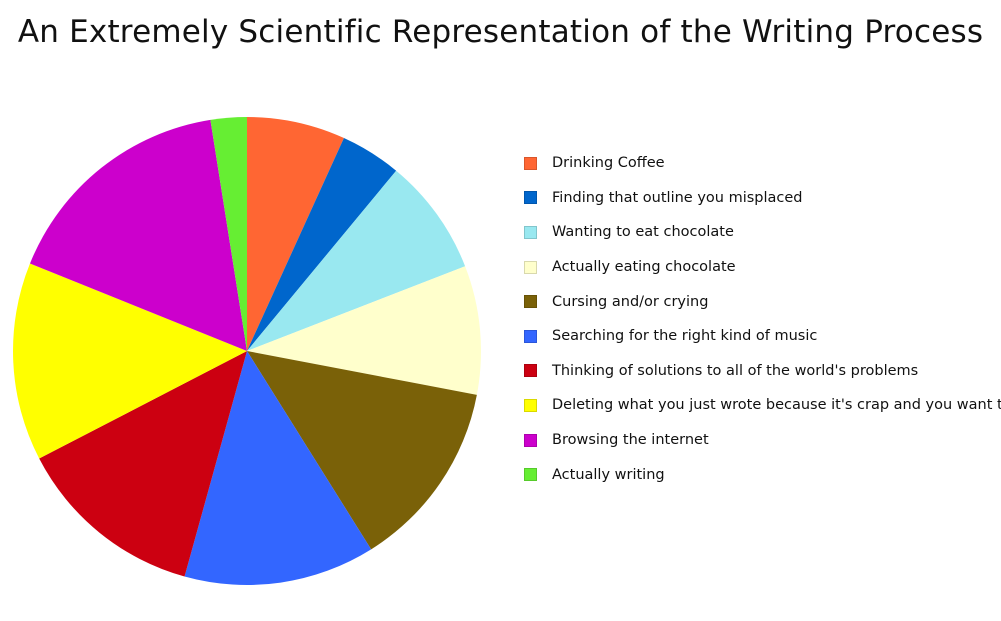  I want to click on legend-item: Browsing the internet, so click(759, 440).